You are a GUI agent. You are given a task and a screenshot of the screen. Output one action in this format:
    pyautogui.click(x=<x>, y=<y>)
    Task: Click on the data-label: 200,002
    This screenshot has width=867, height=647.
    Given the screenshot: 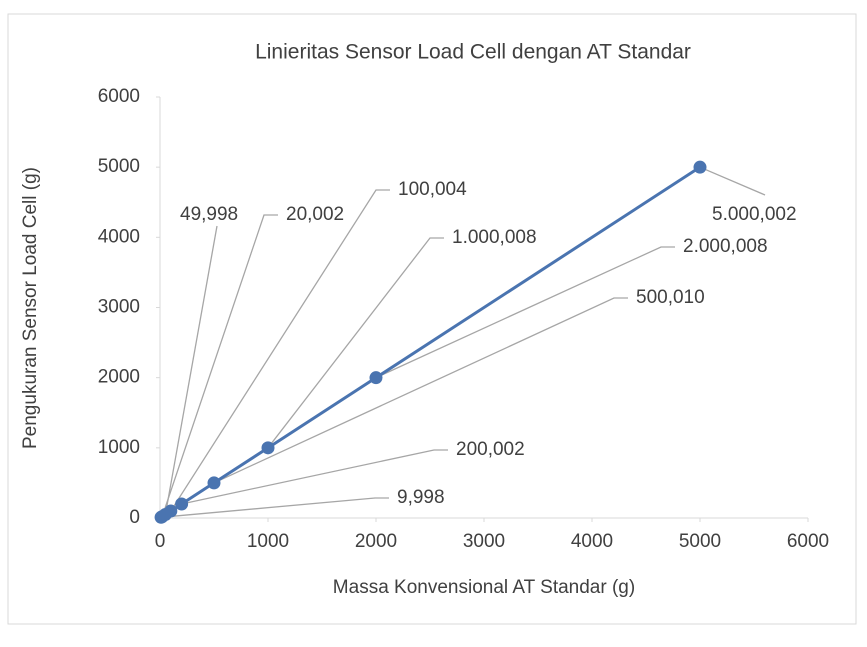 What is the action you would take?
    pyautogui.click(x=490, y=449)
    